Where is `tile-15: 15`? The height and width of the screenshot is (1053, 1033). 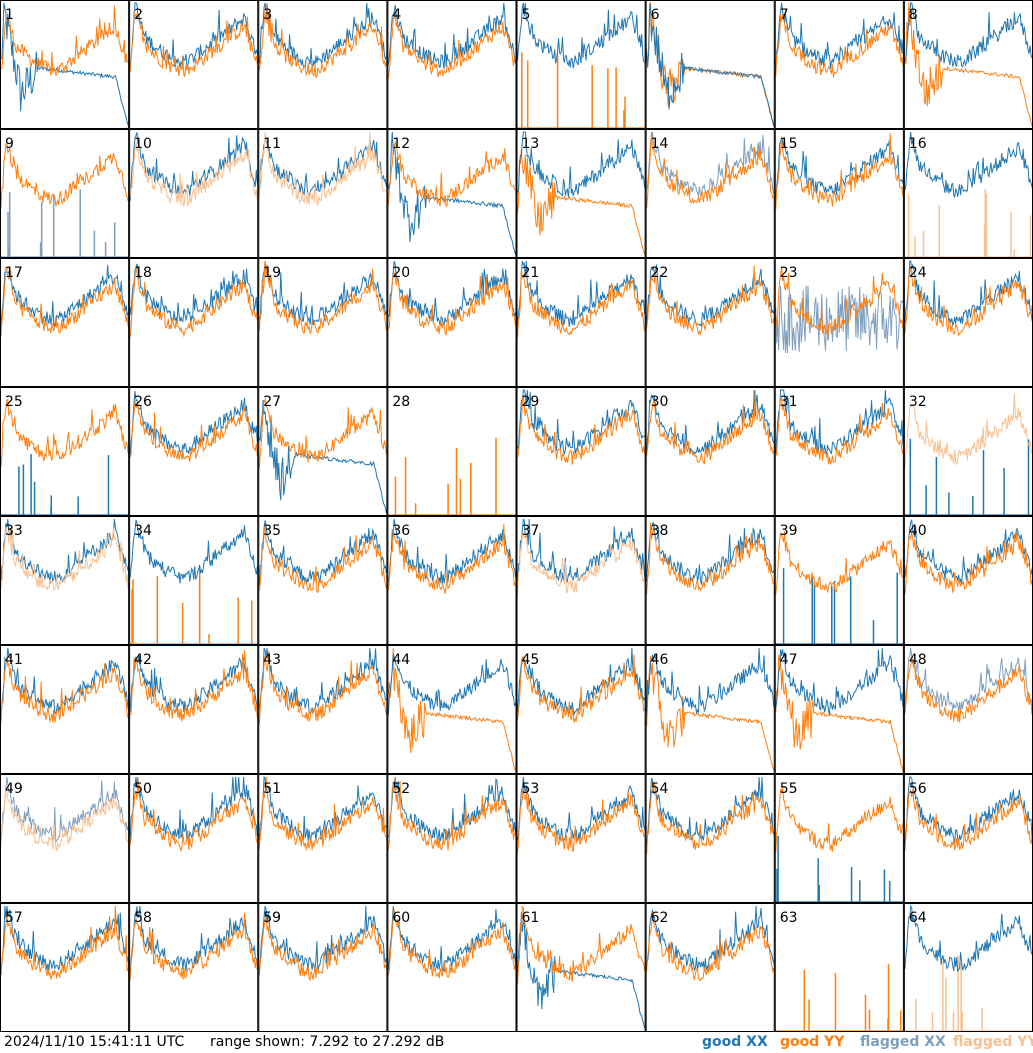 tile-15: 15 is located at coordinates (839, 193).